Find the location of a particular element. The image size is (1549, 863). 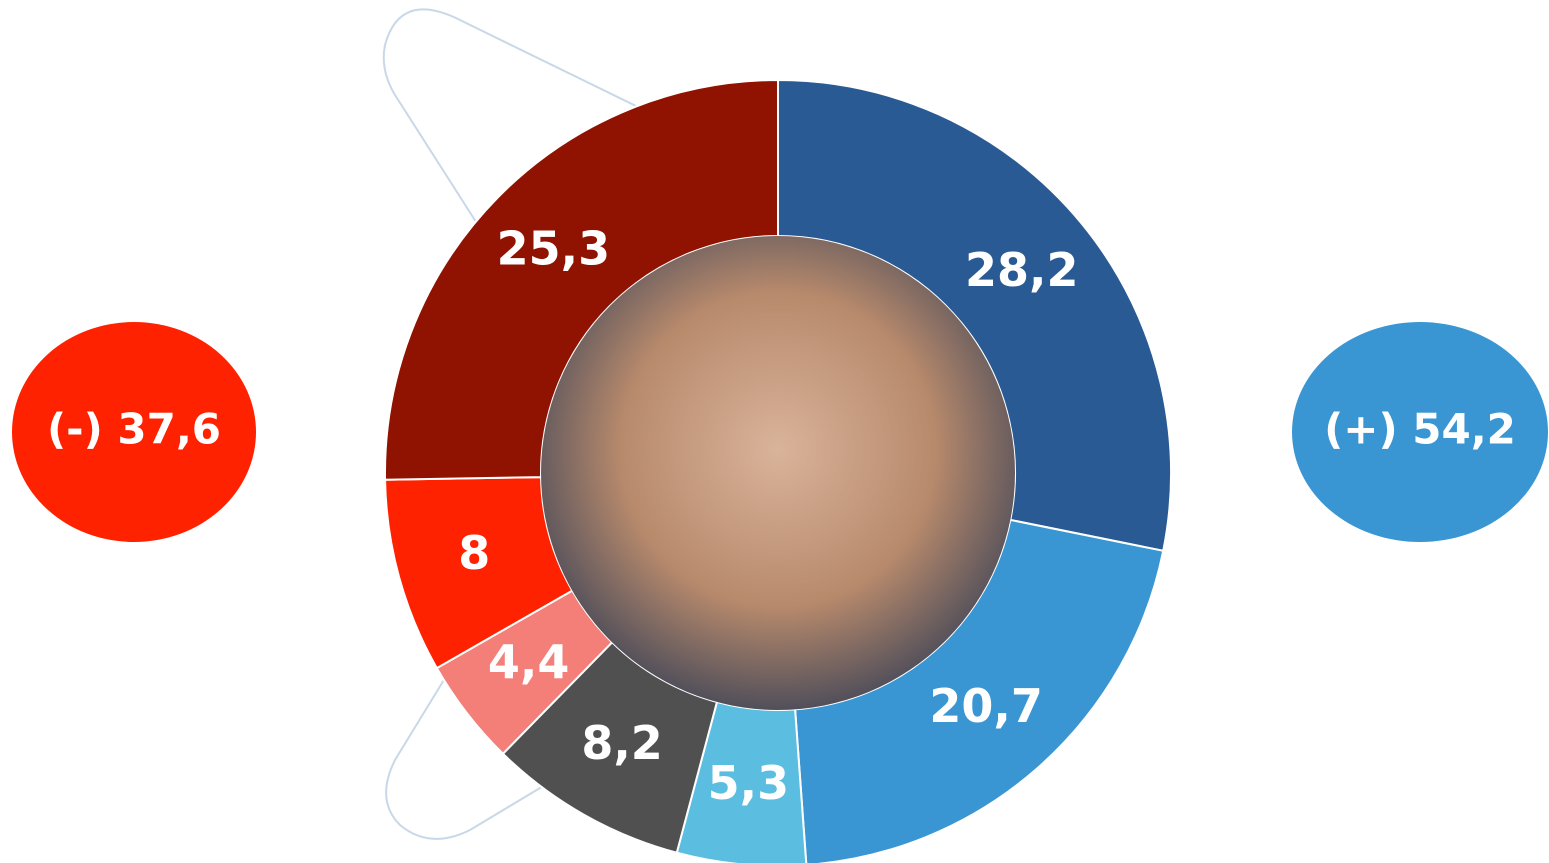

value-label: 8 is located at coordinates (474, 553).